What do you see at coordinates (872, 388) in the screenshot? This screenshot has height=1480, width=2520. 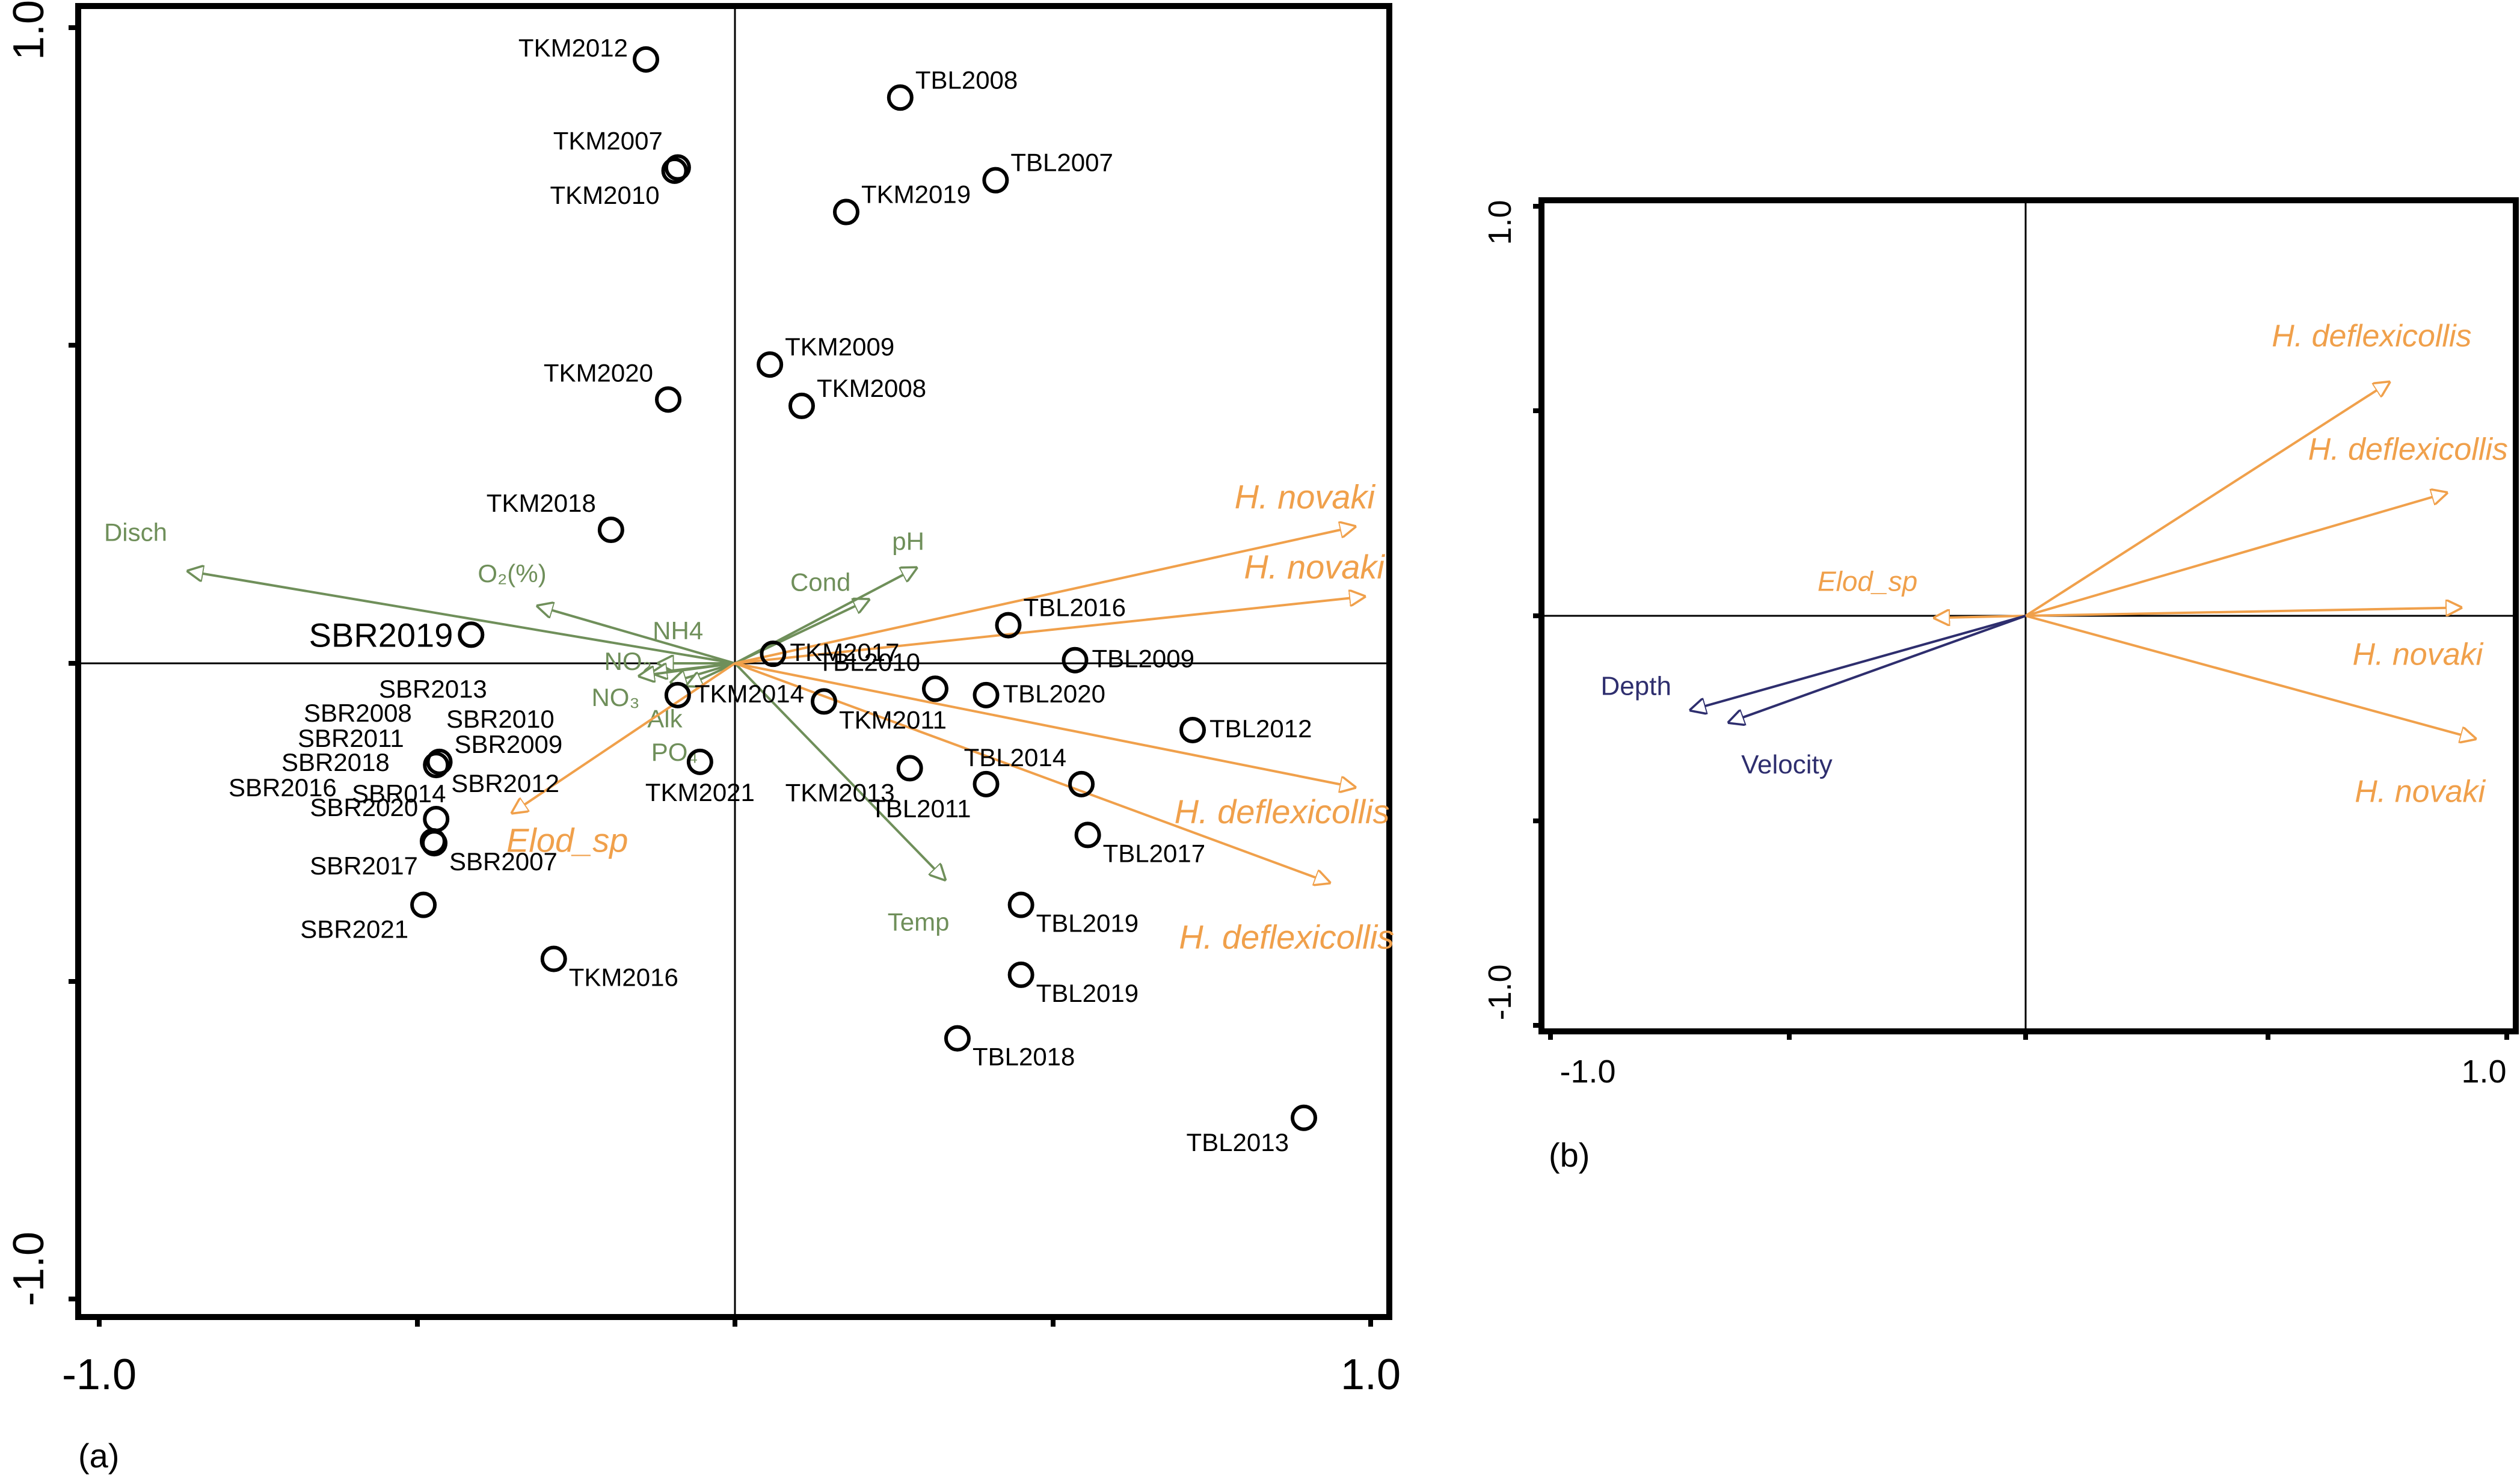 I see `site-label: TKM2008` at bounding box center [872, 388].